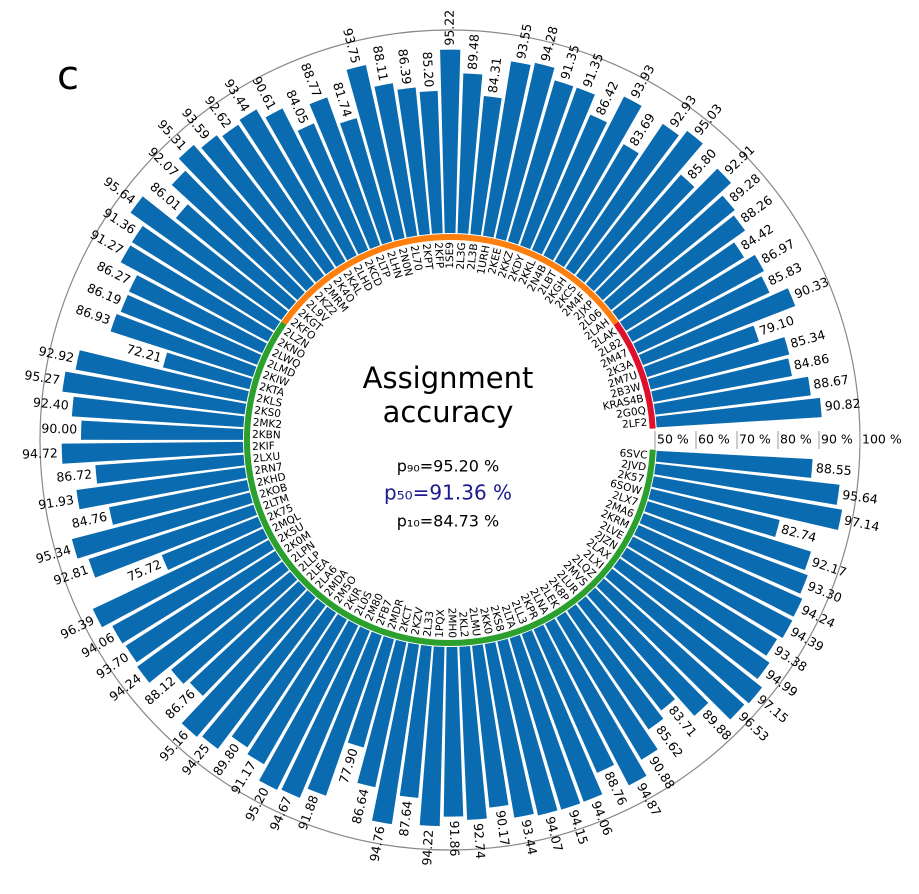  What do you see at coordinates (448, 412) in the screenshot?
I see `chart-title: accuracy` at bounding box center [448, 412].